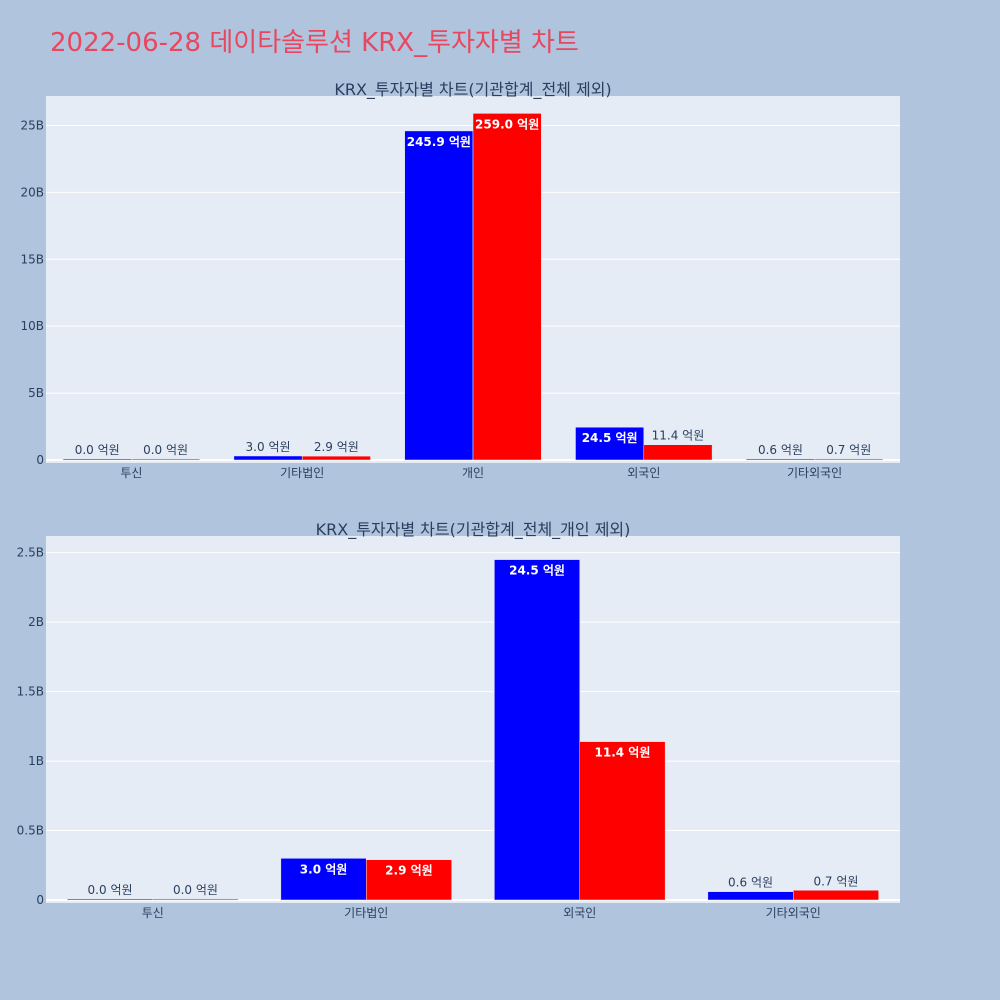  What do you see at coordinates (473, 530) in the screenshot?
I see `chart-title: KRX_투자자별 차트(기관합계_전체_개인 제외)` at bounding box center [473, 530].